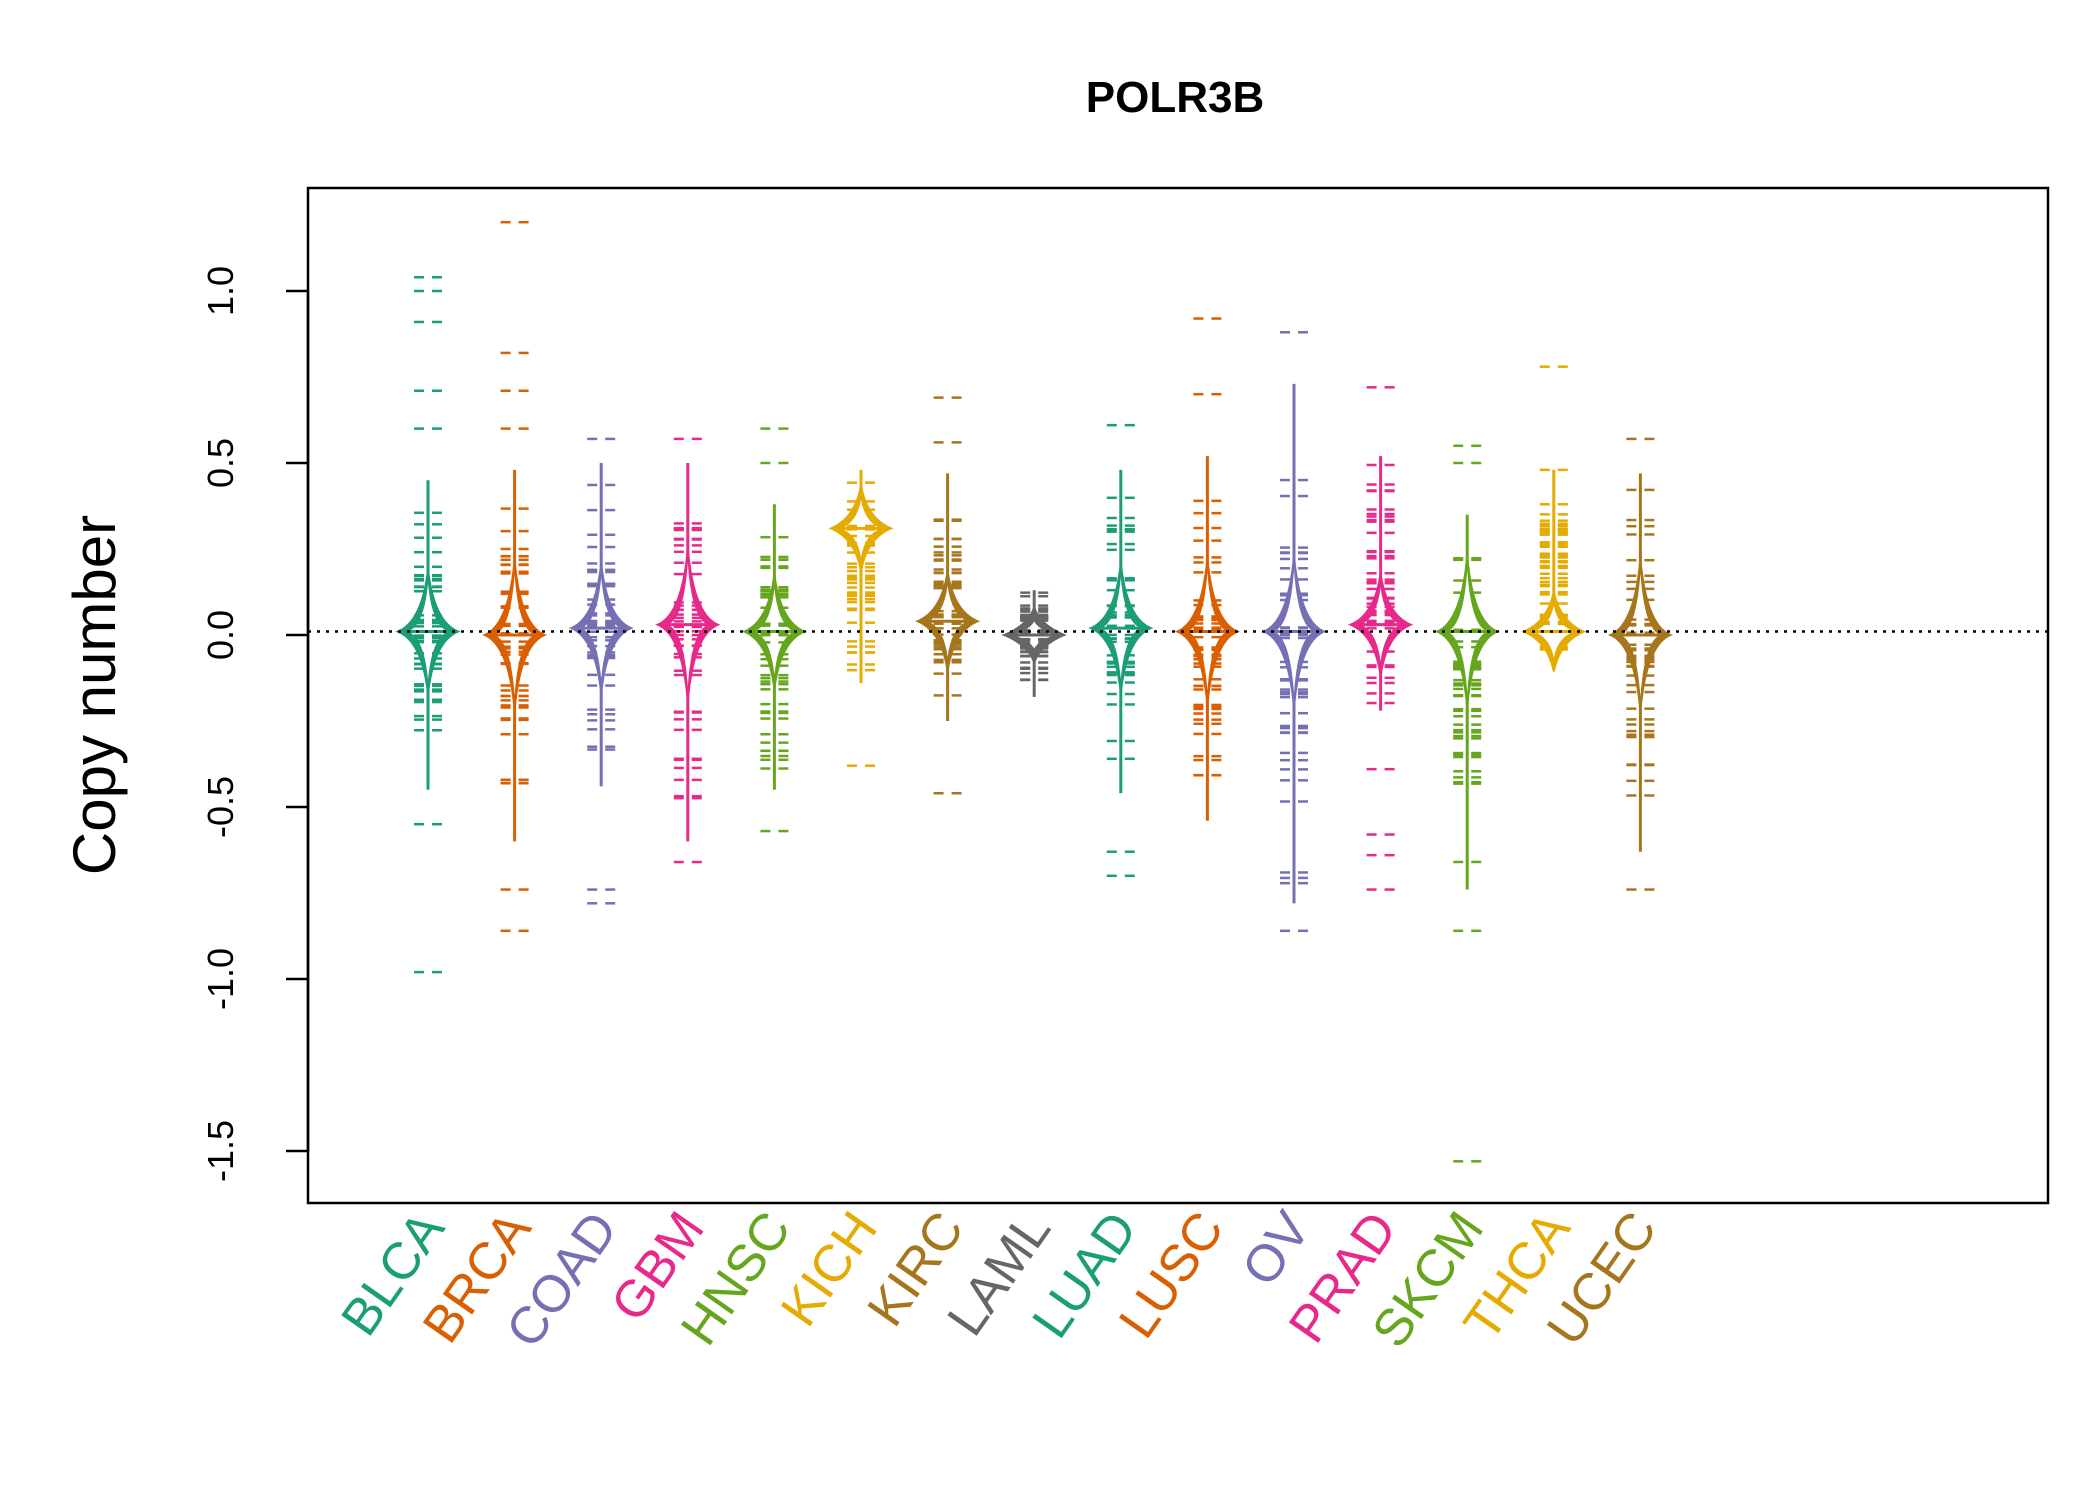 This screenshot has height=1500, width=2100. I want to click on bean-laml, so click(1034, 643).